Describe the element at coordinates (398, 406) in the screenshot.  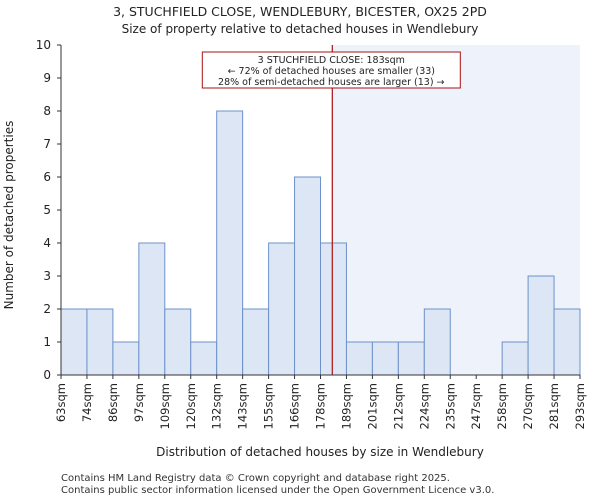
I see `x-tick-label: 212sqm` at that location.